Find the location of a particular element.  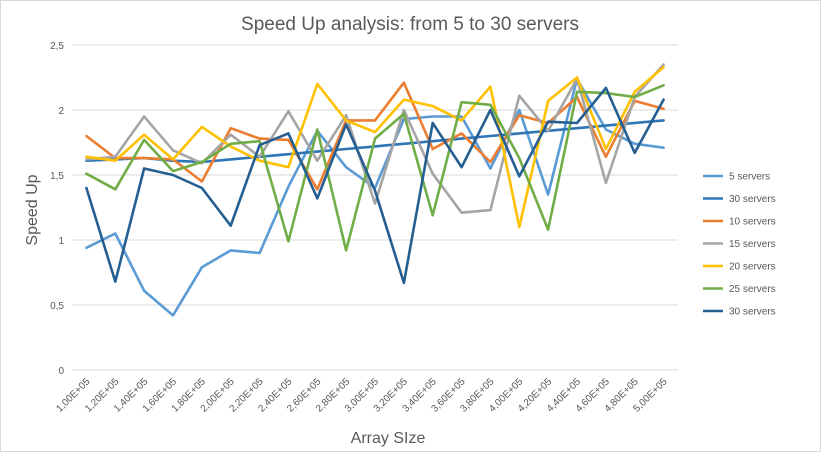

y-tick-label: 2 is located at coordinates (61, 111).